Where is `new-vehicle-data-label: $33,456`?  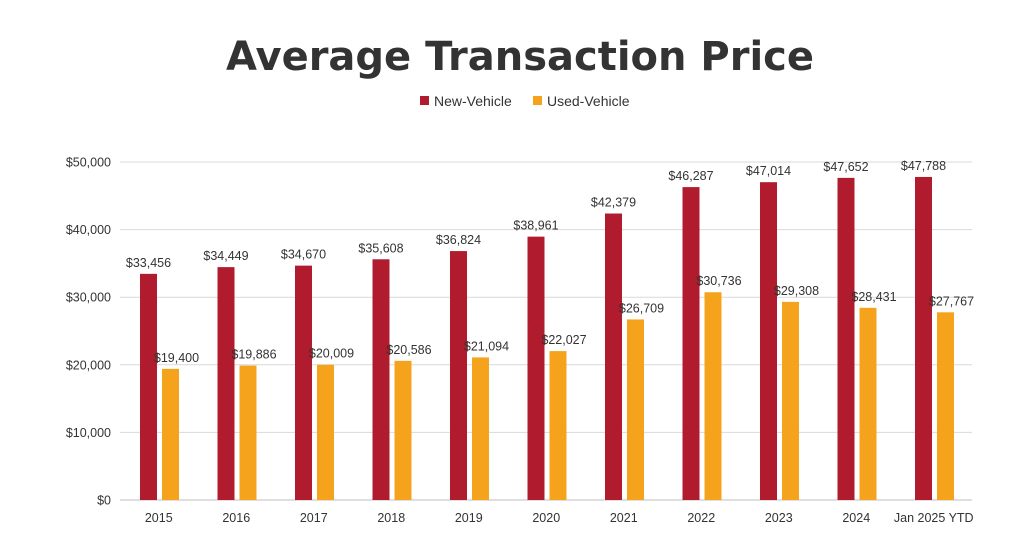 new-vehicle-data-label: $33,456 is located at coordinates (148, 263).